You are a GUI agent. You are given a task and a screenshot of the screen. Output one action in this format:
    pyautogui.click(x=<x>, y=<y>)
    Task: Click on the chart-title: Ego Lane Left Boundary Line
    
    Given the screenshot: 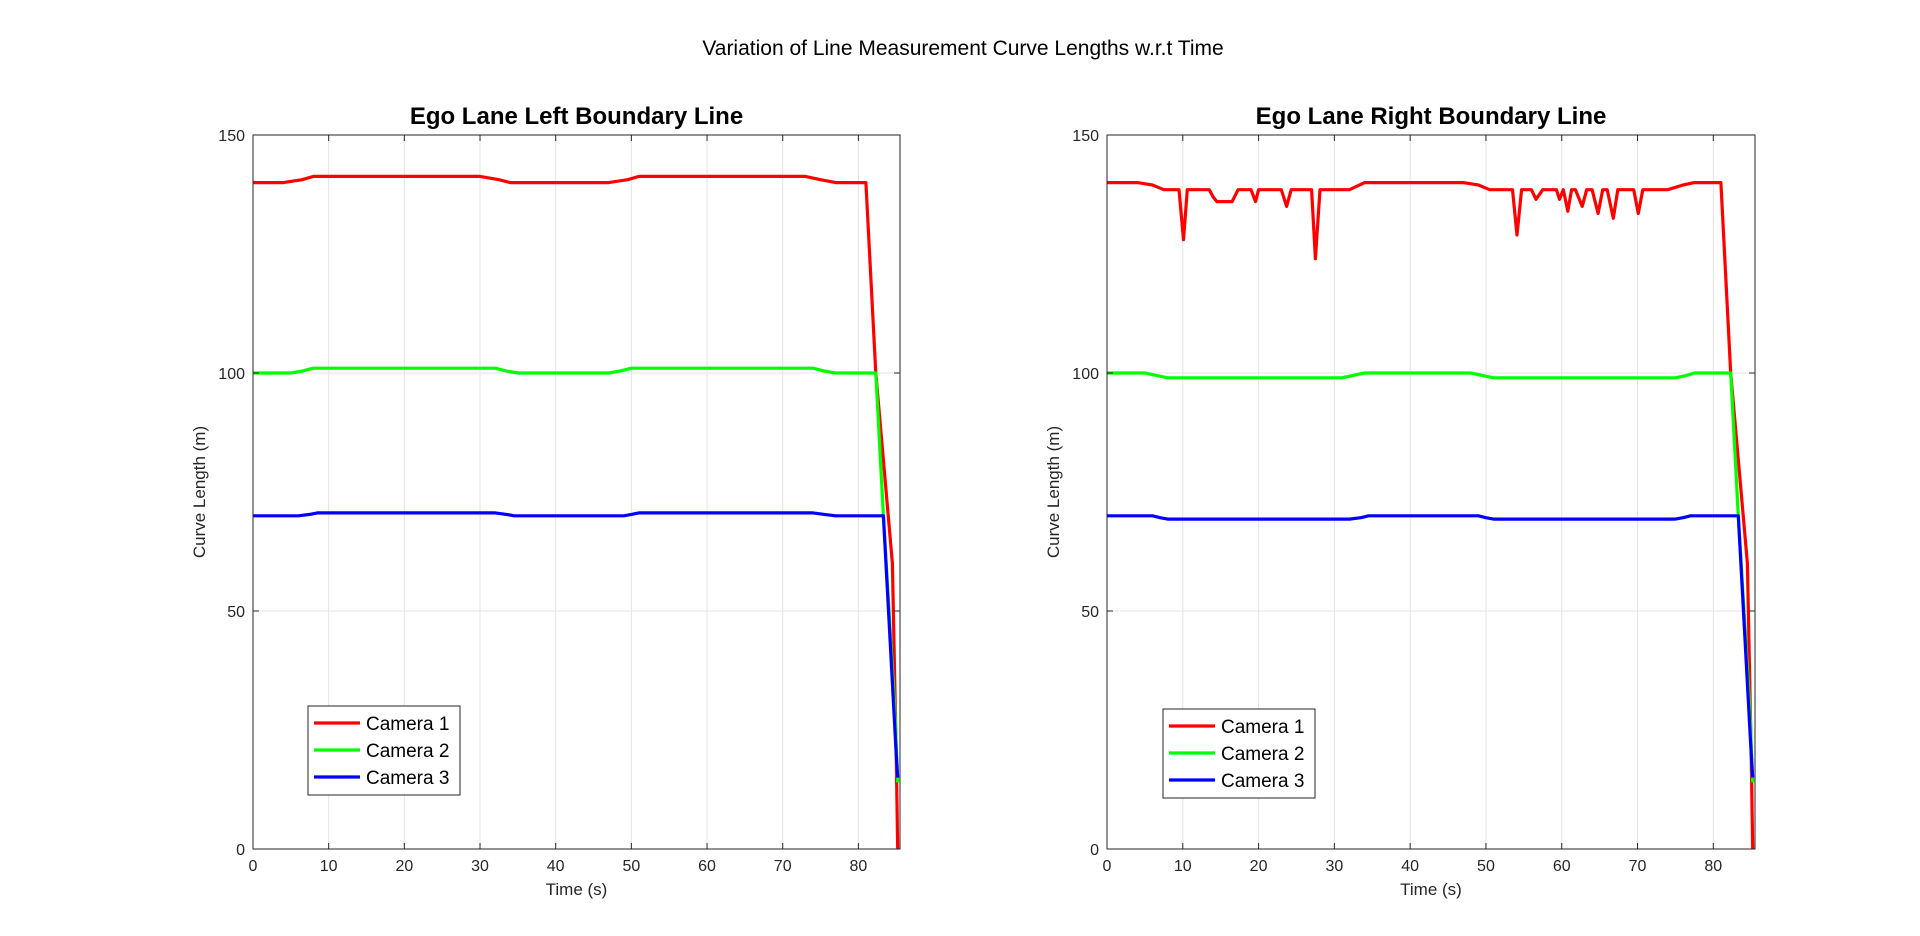 What is the action you would take?
    pyautogui.click(x=576, y=116)
    